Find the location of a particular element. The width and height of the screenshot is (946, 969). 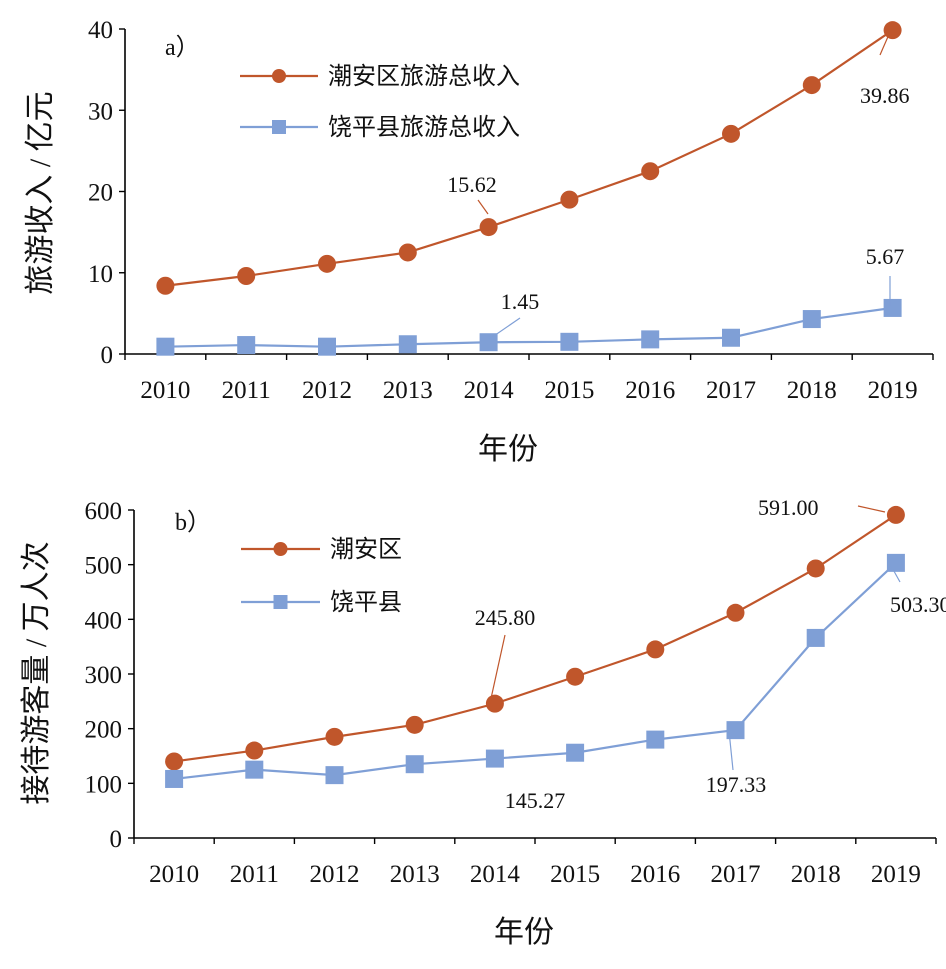

panel-label: b） is located at coordinates (193, 523).